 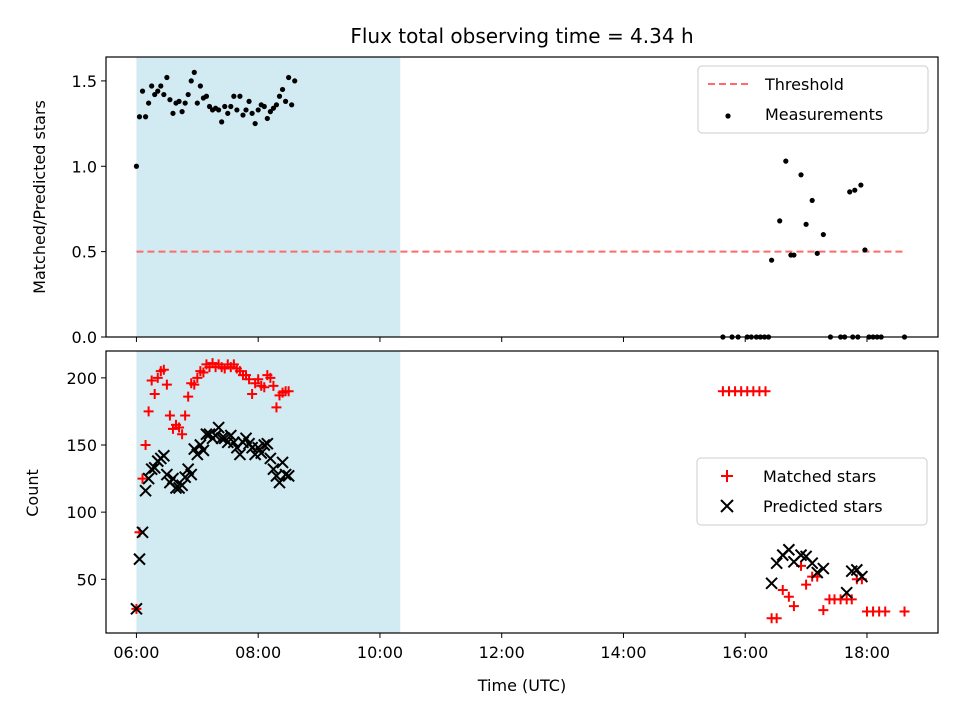 What do you see at coordinates (81, 512) in the screenshot?
I see `y-tick-label: 100` at bounding box center [81, 512].